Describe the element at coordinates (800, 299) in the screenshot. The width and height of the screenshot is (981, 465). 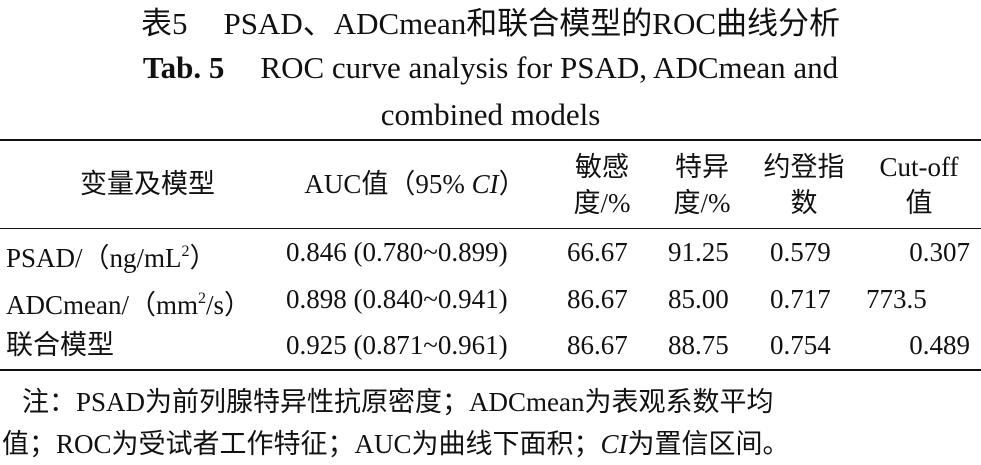
I see `row-adcmean-youden: 0.717` at that location.